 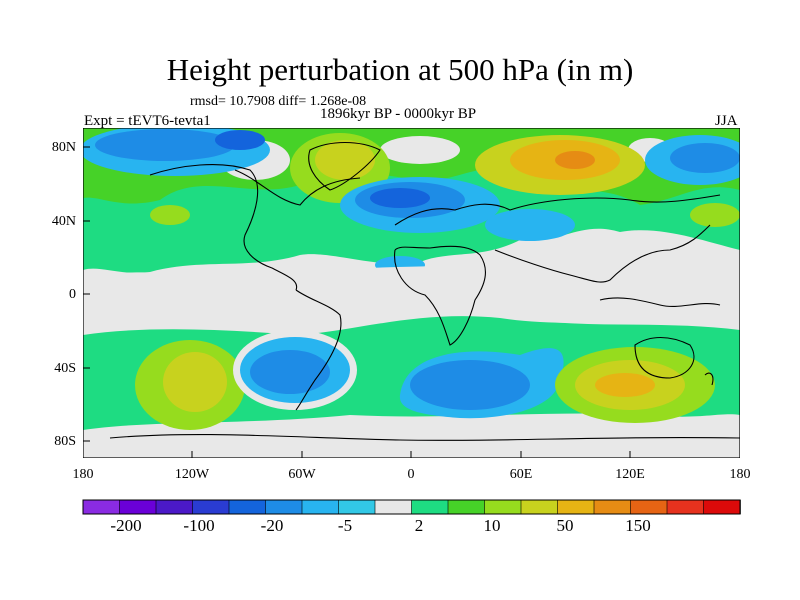 What do you see at coordinates (126, 525) in the screenshot?
I see `colorbar-label: -200` at bounding box center [126, 525].